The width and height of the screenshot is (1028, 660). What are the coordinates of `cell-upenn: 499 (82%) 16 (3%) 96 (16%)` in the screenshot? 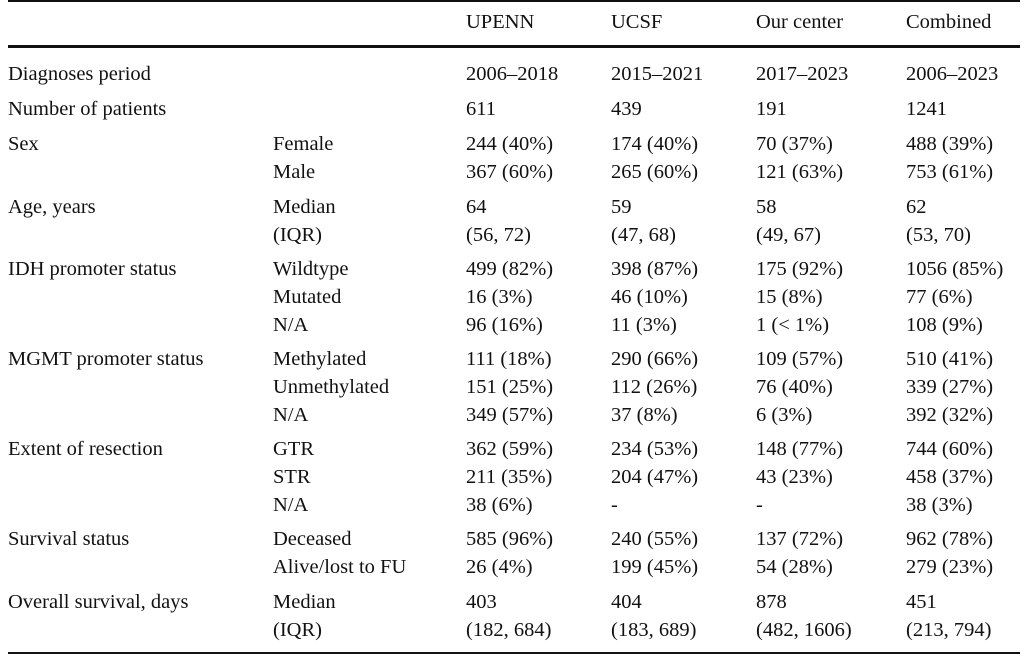 It's located at (509, 297).